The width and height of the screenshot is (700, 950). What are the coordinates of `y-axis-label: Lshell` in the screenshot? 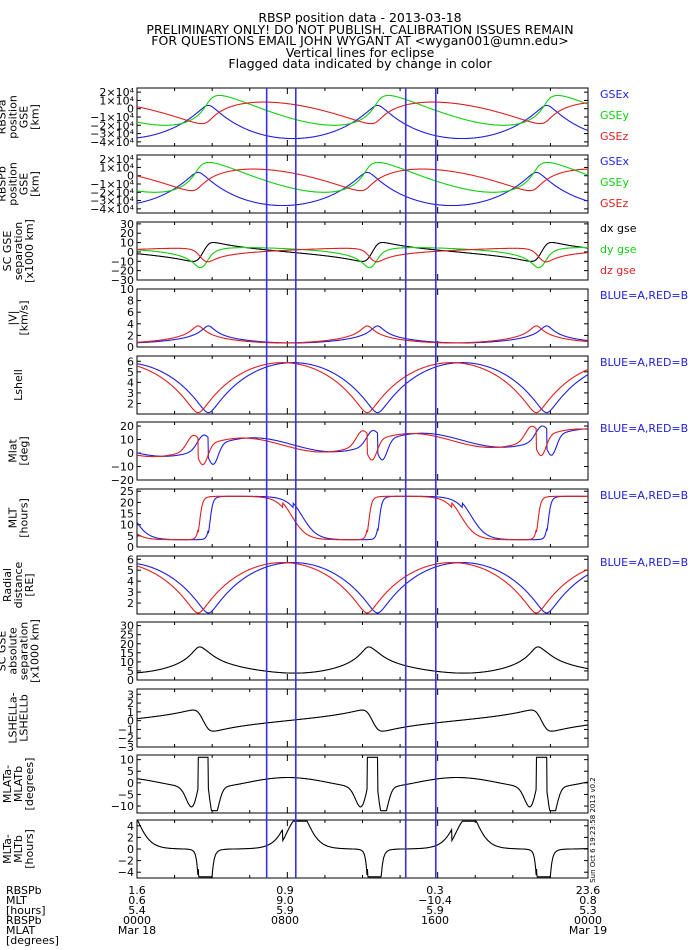 It's located at (18, 385).